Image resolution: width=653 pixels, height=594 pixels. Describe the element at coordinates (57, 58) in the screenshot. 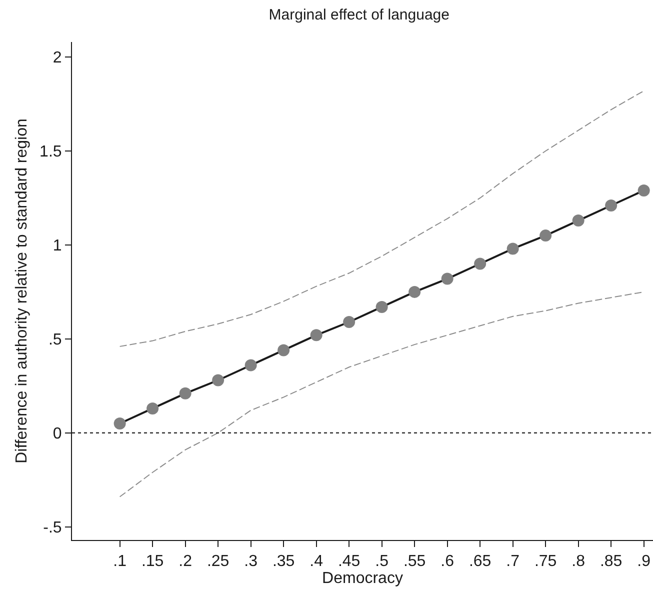

I see `y-tick-label: 2` at that location.